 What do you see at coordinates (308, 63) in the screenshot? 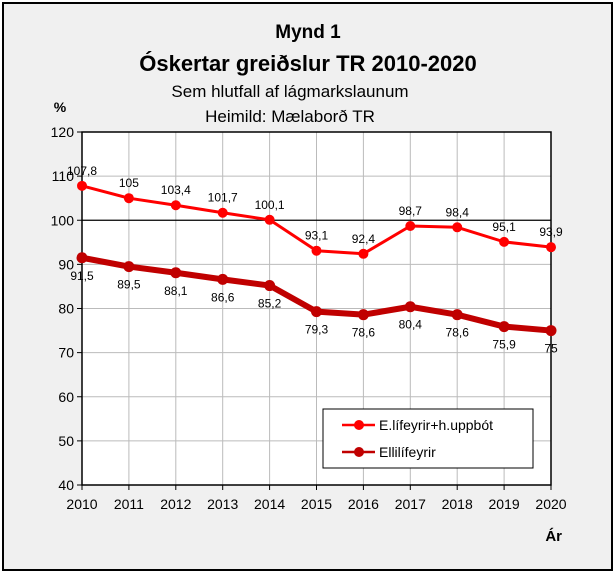
I see `chart-subtitle: Óskertar greiðslur TR 2010-2020` at bounding box center [308, 63].